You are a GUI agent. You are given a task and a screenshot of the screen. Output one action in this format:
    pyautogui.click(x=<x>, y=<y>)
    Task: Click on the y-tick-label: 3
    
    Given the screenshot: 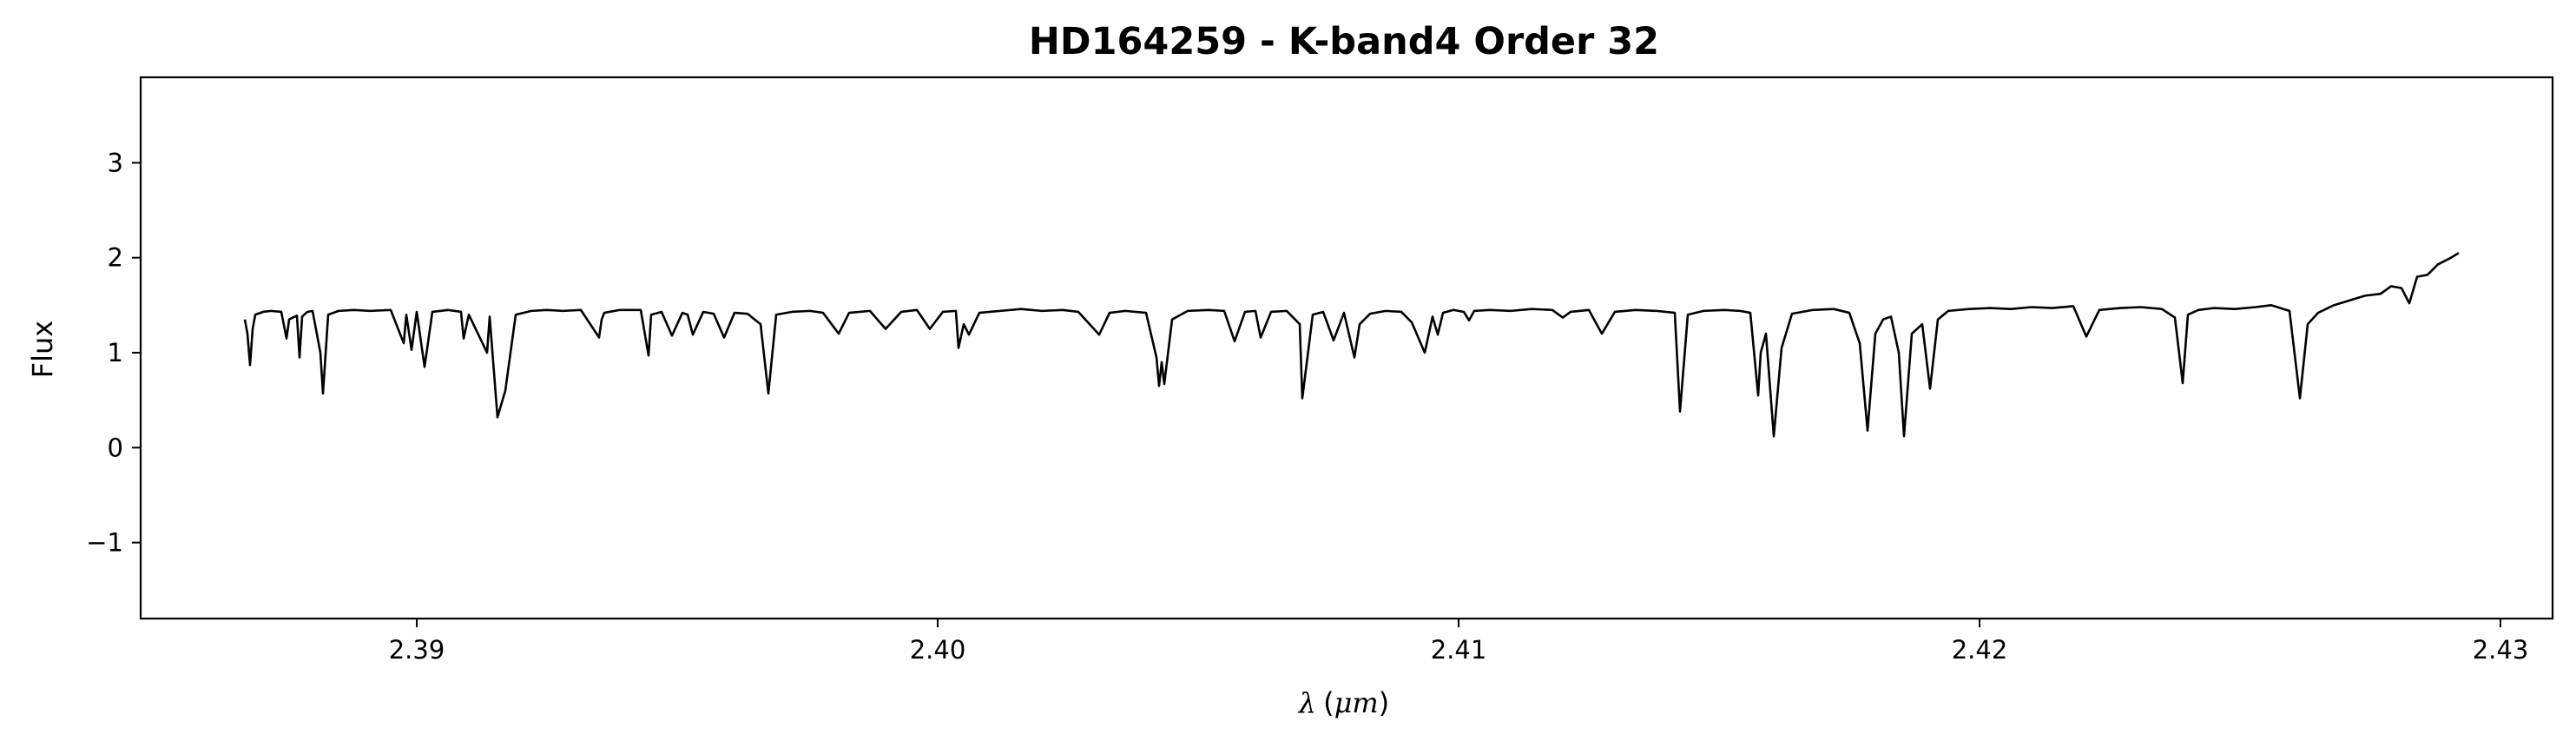 What is the action you would take?
    pyautogui.click(x=115, y=162)
    